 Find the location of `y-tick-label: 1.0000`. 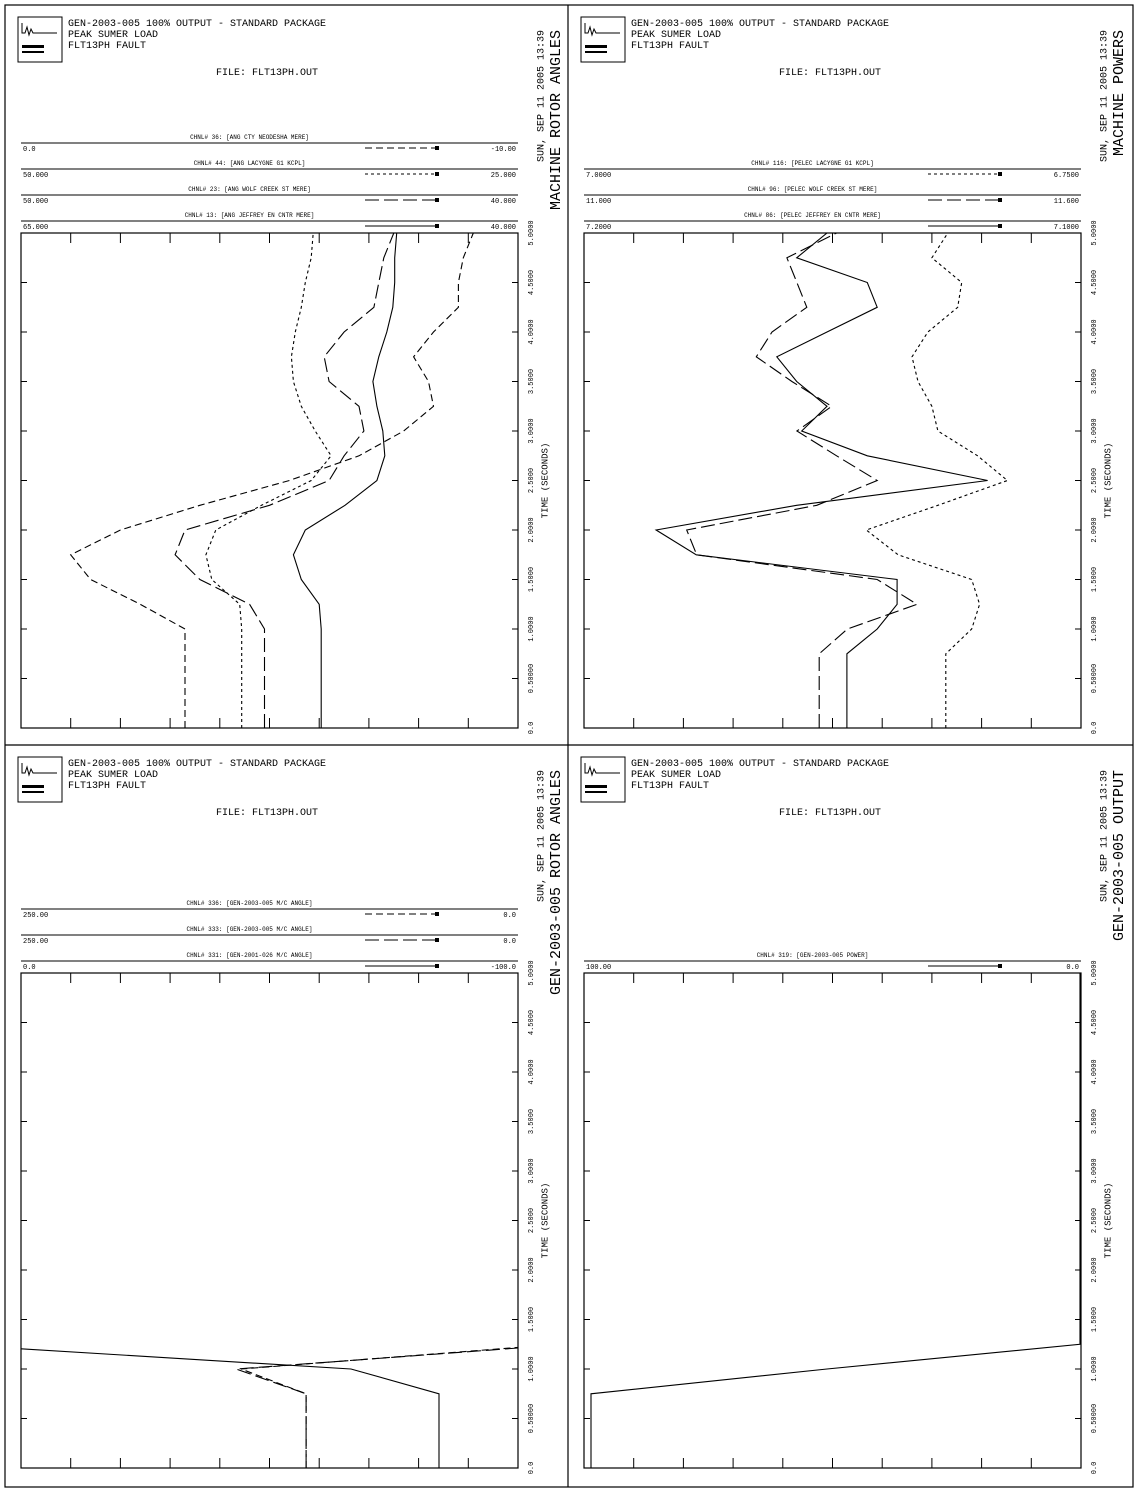

y-tick-label: 1.0000 is located at coordinates (532, 1368).